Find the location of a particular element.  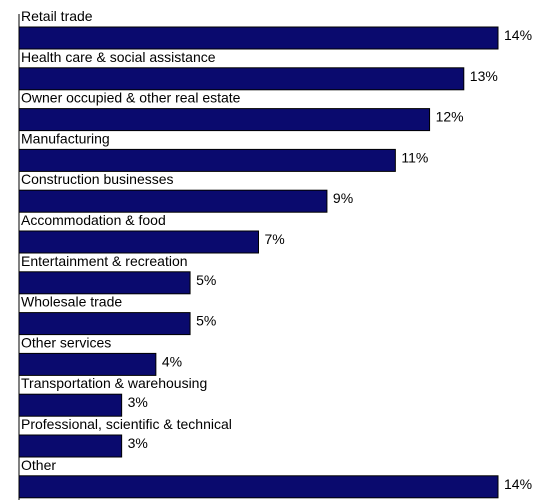

value-label: 7% is located at coordinates (275, 239).